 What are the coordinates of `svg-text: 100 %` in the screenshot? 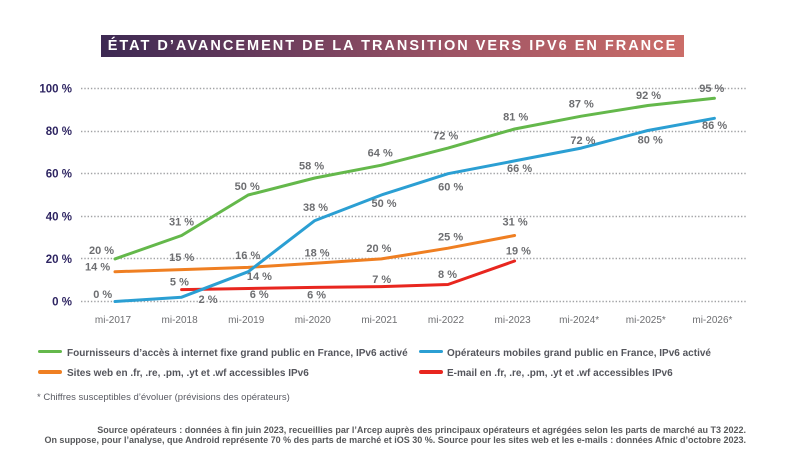 It's located at (55, 90).